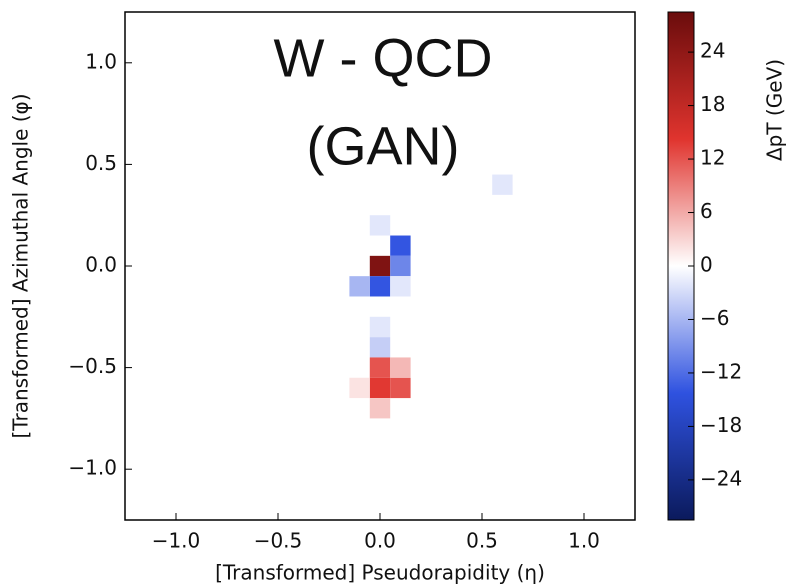  I want to click on y-axis-label: [Transformed] Azimuthal Angle (φ), so click(21, 265).